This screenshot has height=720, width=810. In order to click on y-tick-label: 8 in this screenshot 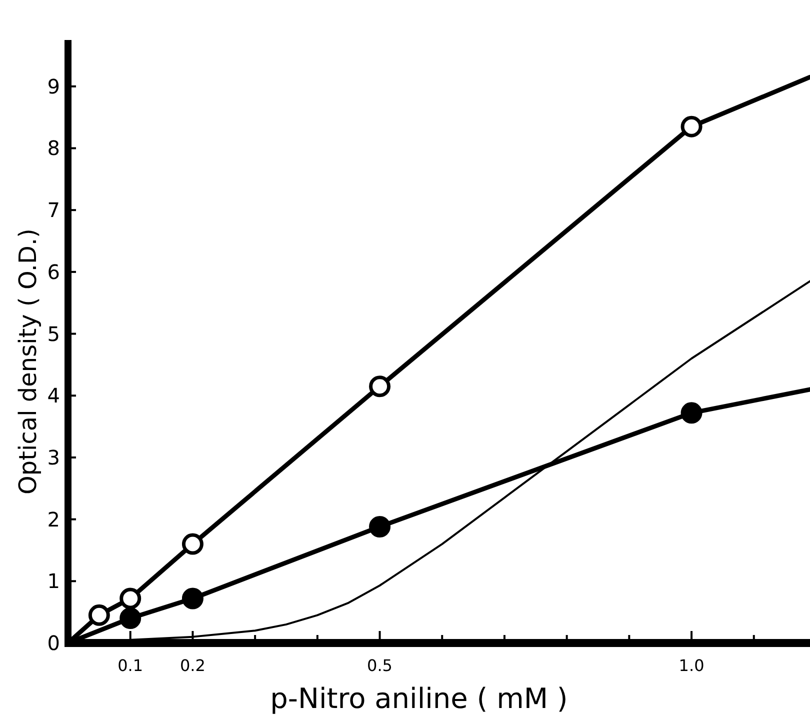, I will do `click(53, 148)`.